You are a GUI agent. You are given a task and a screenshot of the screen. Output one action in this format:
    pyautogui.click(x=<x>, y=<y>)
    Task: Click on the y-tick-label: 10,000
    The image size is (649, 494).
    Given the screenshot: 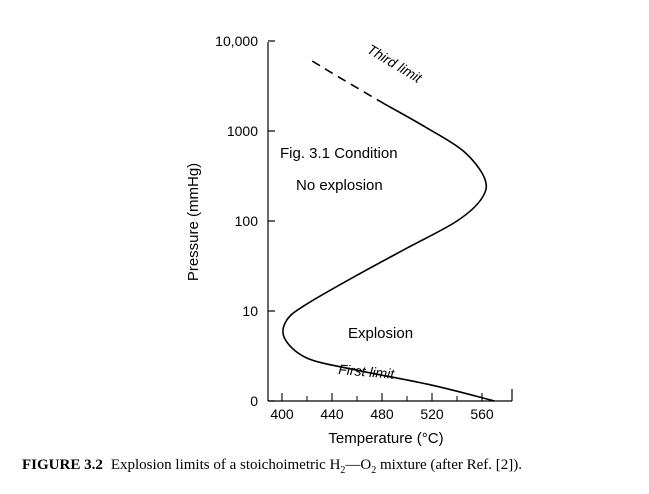 What is the action you would take?
    pyautogui.click(x=236, y=41)
    